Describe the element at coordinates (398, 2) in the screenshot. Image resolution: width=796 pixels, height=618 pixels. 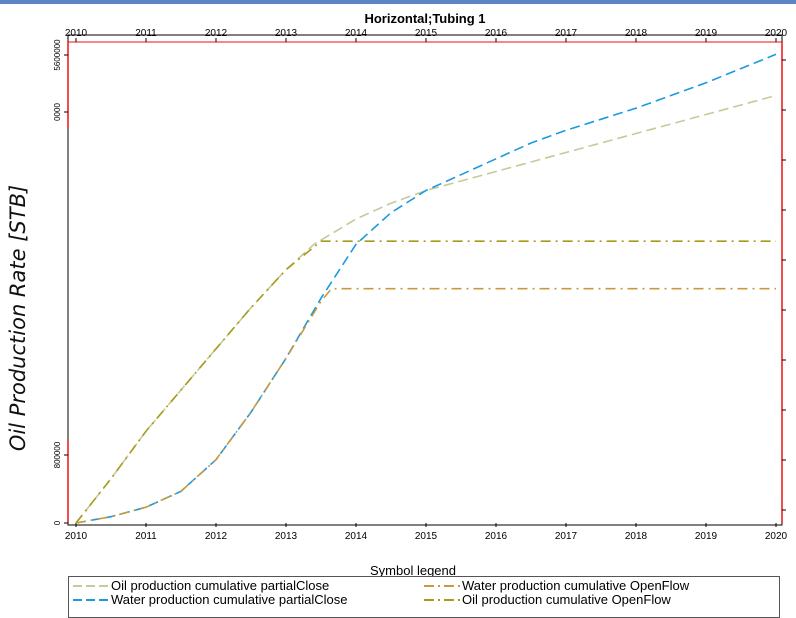
I see `window-top-bar` at that location.